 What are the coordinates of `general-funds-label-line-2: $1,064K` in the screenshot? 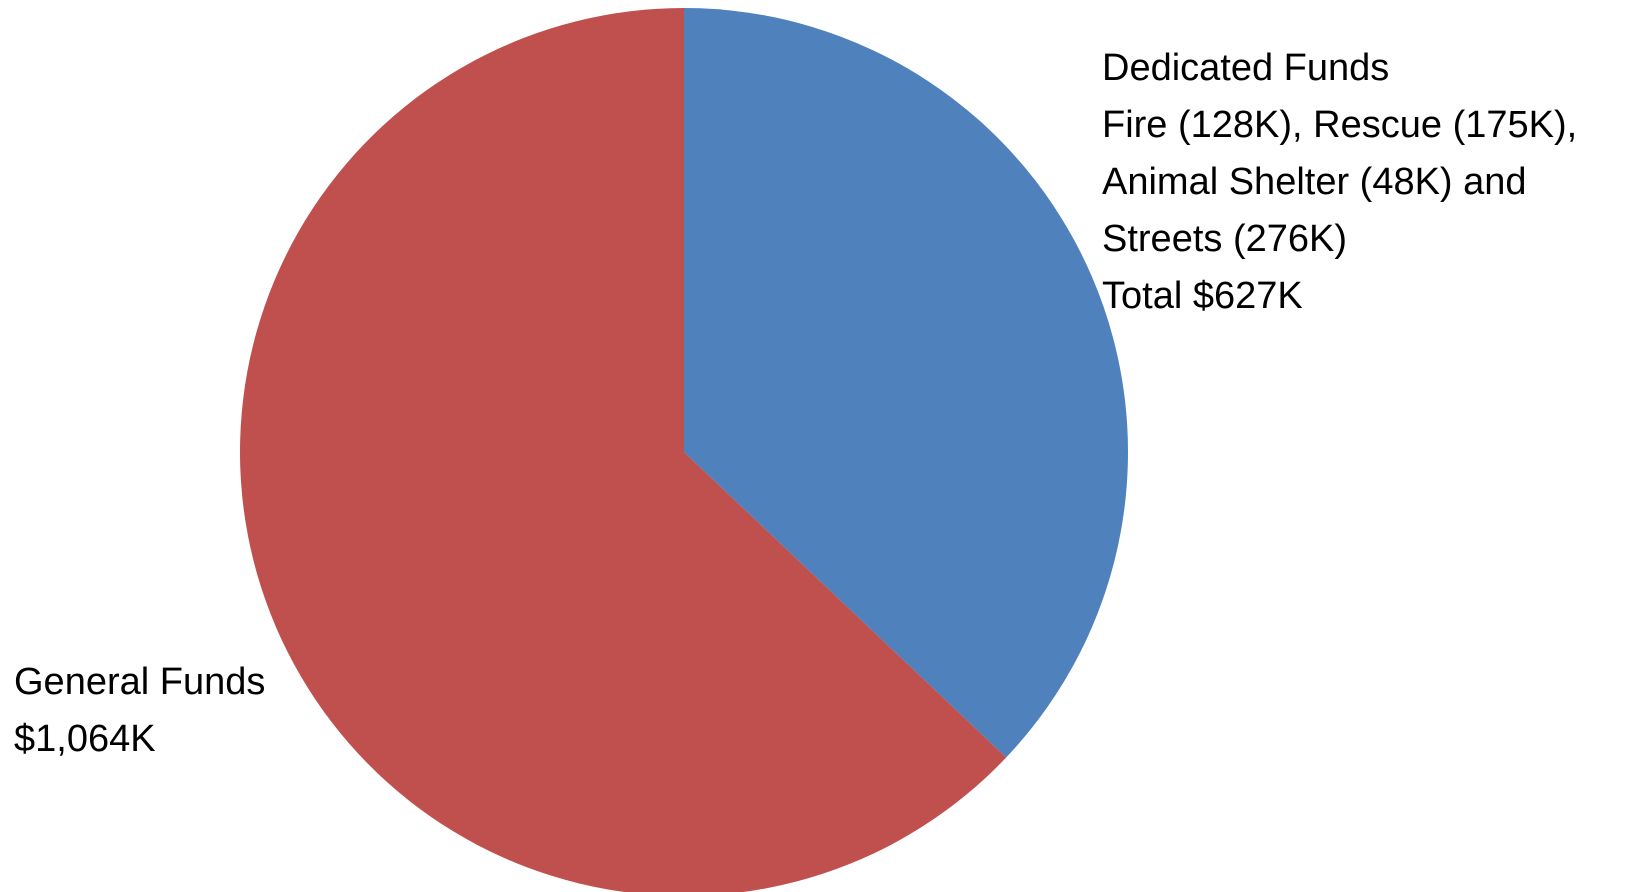 It's located at (85, 739).